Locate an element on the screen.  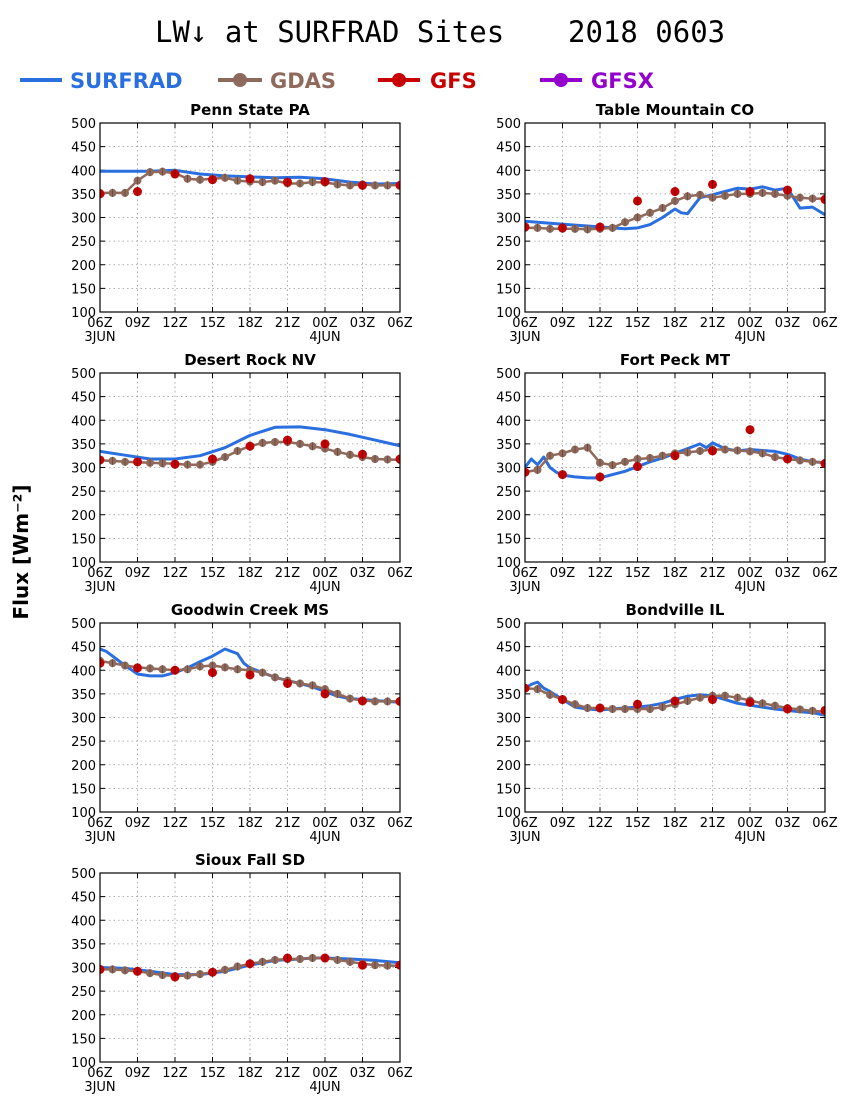
legend-label-gfsx: GFSX is located at coordinates (622, 81).